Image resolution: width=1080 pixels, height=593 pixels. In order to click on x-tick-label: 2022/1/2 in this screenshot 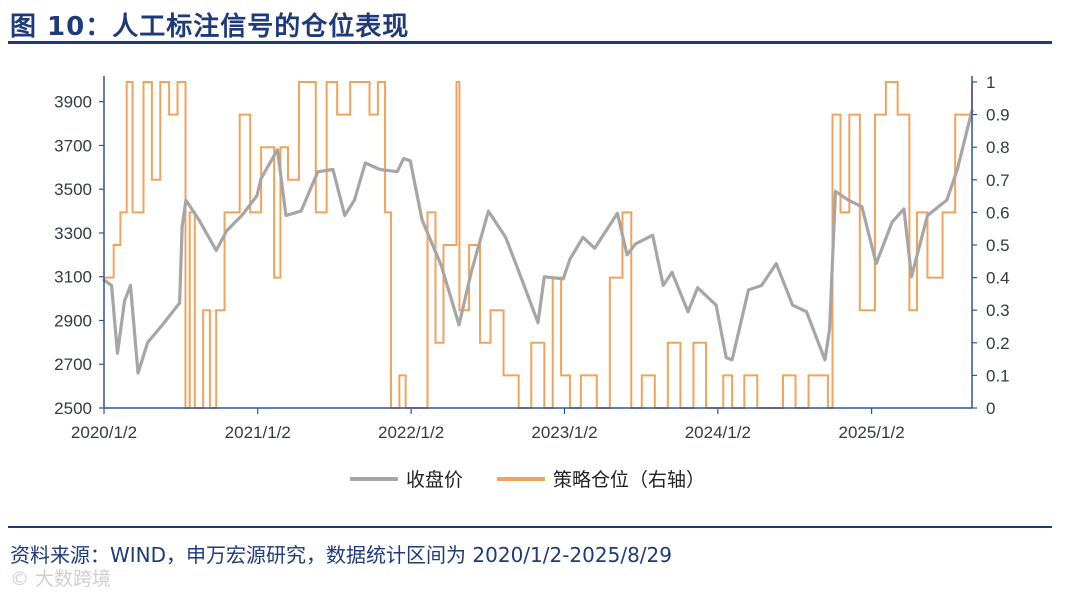, I will do `click(411, 431)`.